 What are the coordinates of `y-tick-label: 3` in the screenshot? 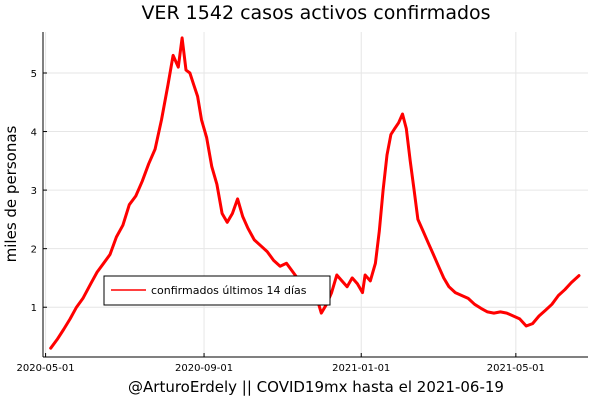 It's located at (34, 191).